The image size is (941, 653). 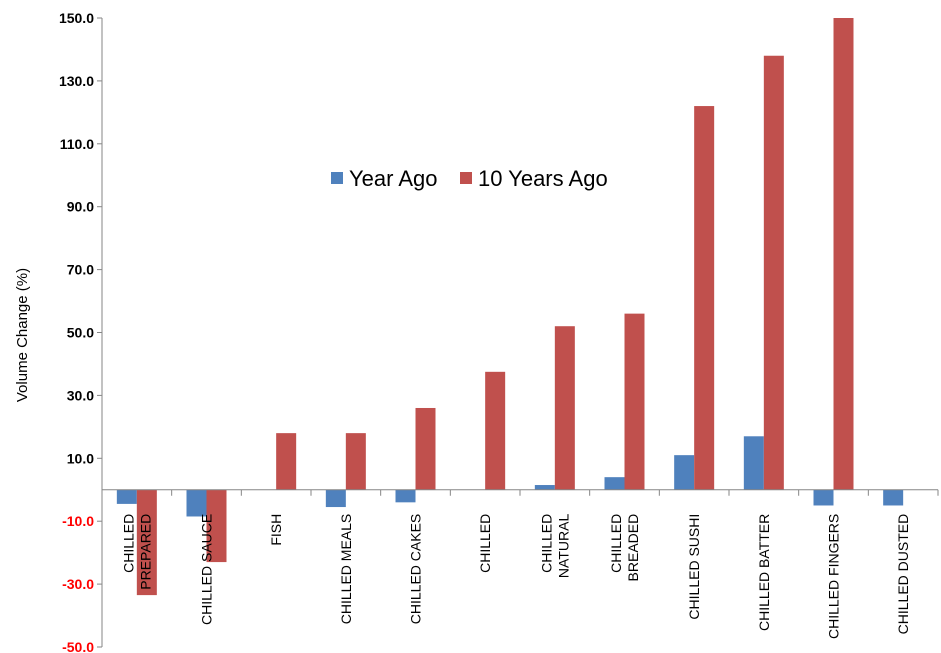 What do you see at coordinates (393, 178) in the screenshot?
I see `legend-label-year-ago: Year Ago` at bounding box center [393, 178].